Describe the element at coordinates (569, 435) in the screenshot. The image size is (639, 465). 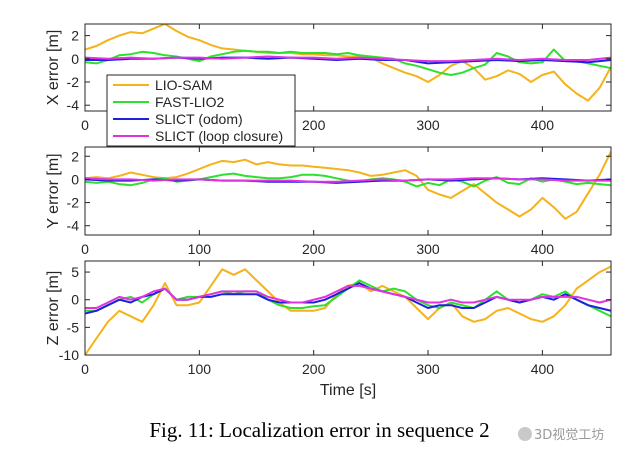
I see `watermark-text: 3D视觉工坊` at that location.